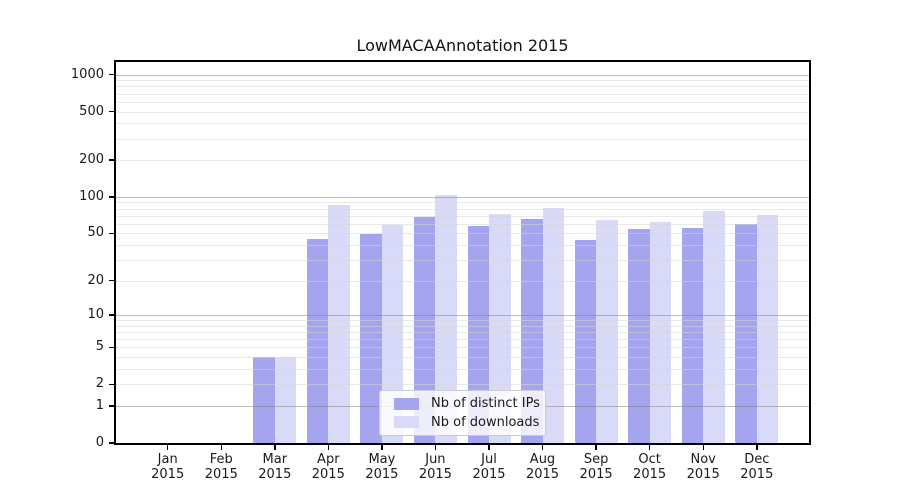 The image size is (900, 500). What do you see at coordinates (95, 233) in the screenshot?
I see `y-tick-label: 50` at bounding box center [95, 233].